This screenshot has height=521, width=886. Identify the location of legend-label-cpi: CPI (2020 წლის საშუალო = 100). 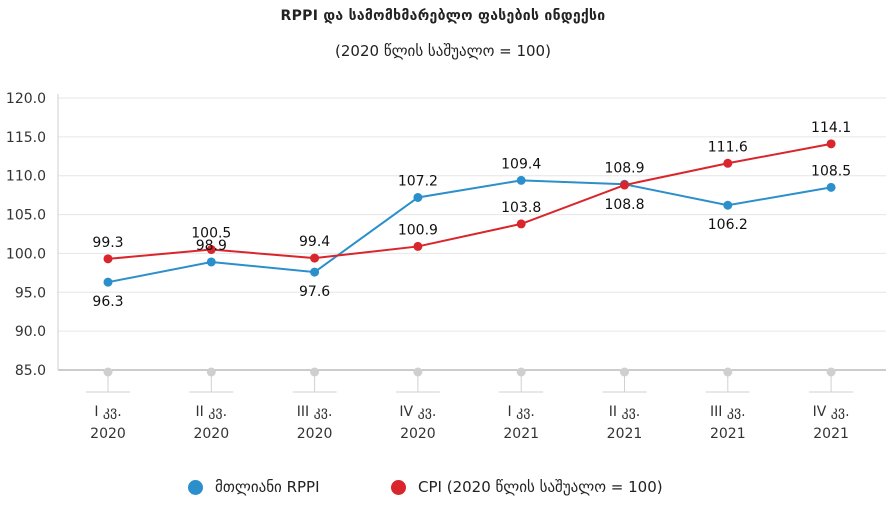
(540, 487).